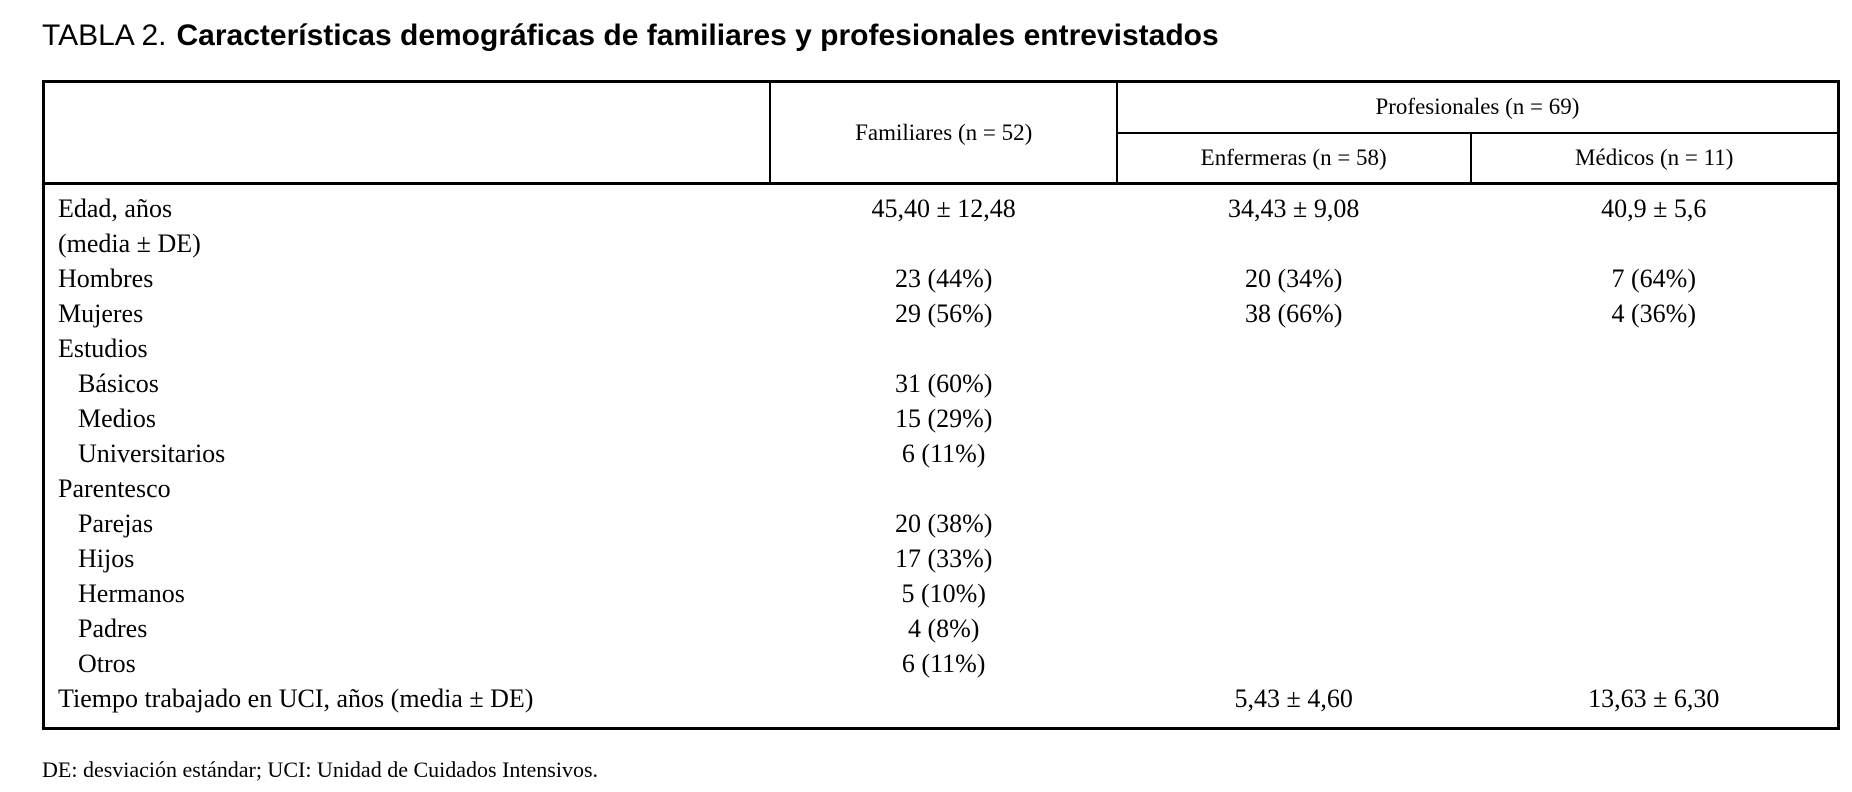  Describe the element at coordinates (116, 523) in the screenshot. I see `row-label: Parejas` at that location.